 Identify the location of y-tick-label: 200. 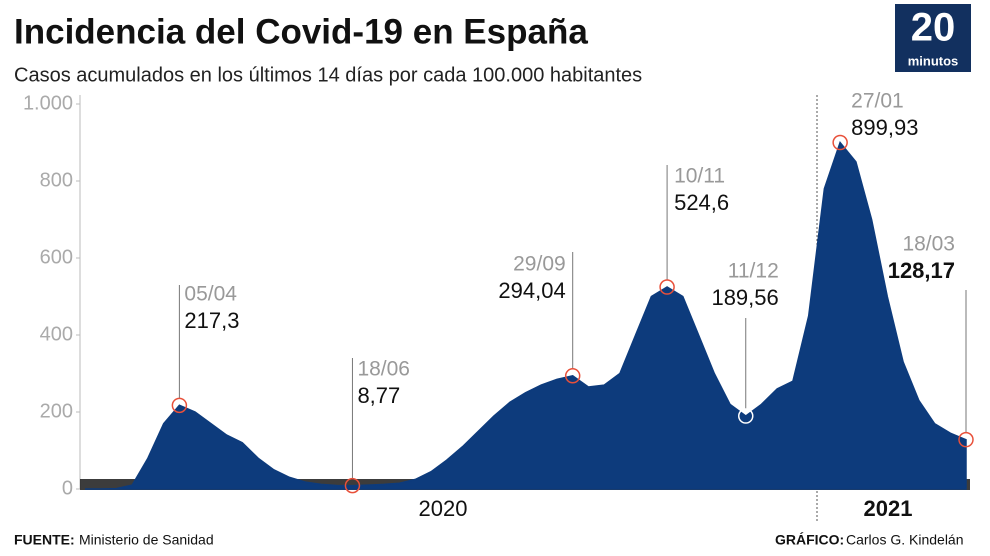
(56, 411).